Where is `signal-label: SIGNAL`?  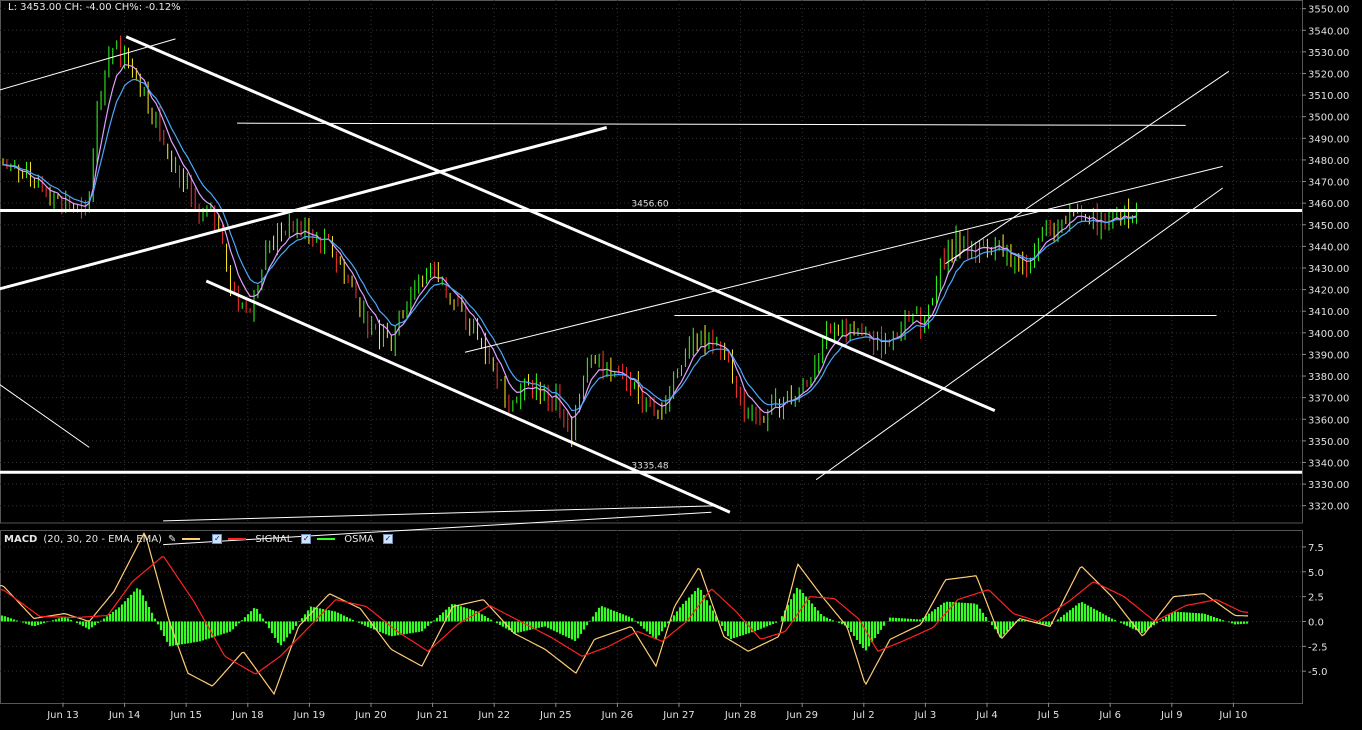 signal-label: SIGNAL is located at coordinates (274, 539).